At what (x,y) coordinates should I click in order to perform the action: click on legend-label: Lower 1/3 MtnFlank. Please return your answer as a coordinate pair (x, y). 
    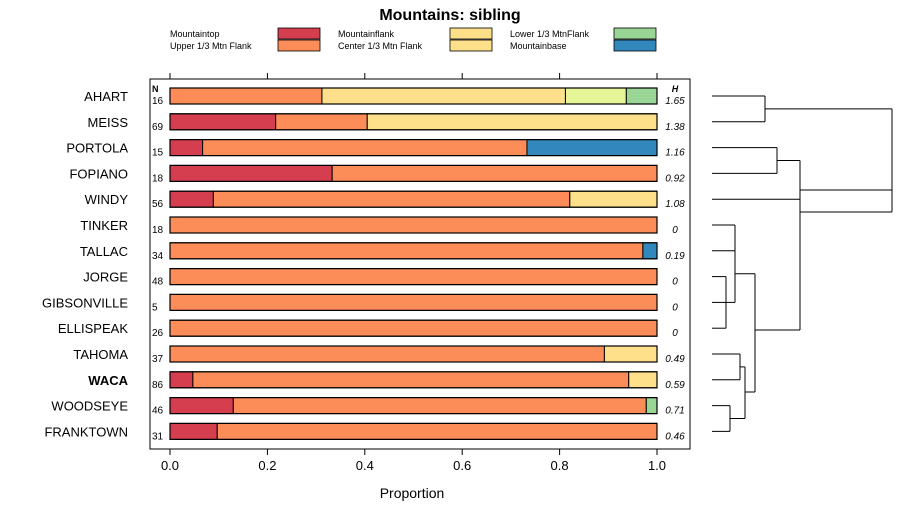
    Looking at the image, I should click on (550, 34).